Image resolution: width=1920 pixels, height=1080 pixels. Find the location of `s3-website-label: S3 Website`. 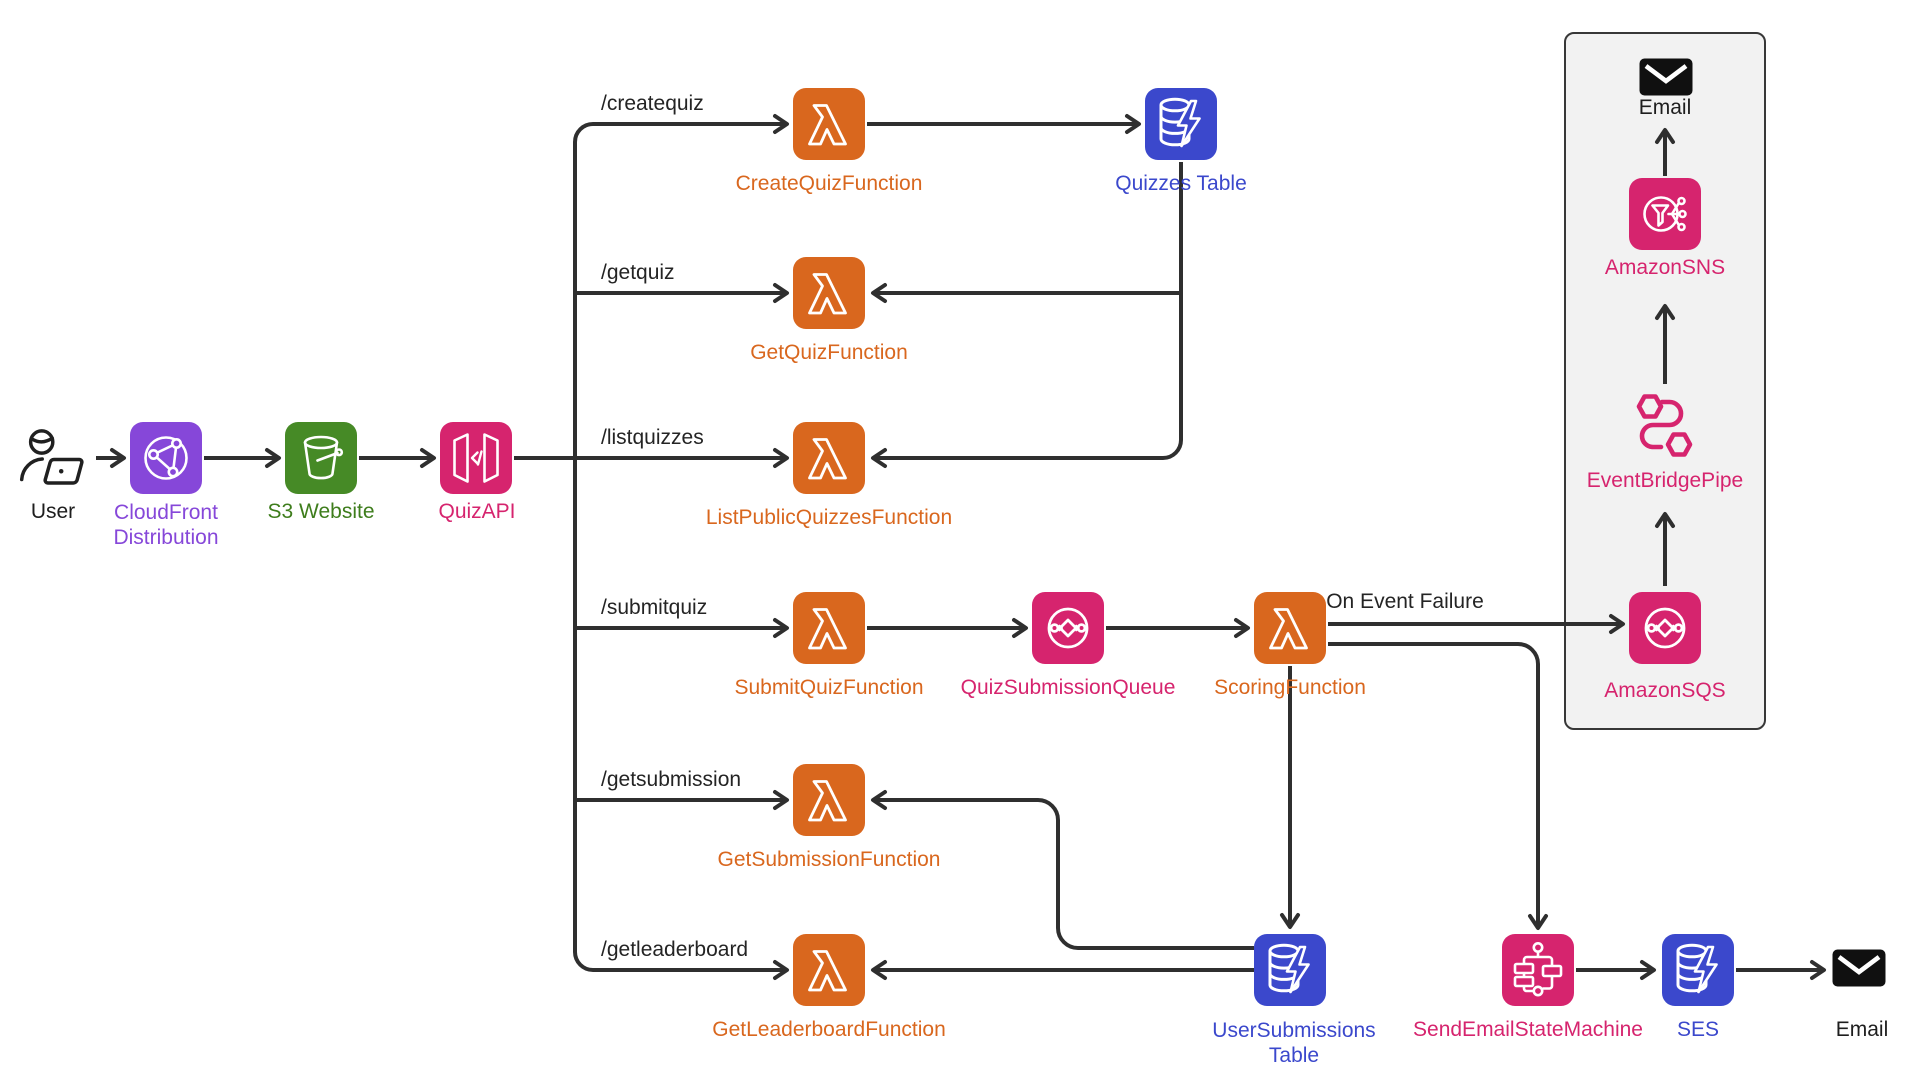

s3-website-label: S3 Website is located at coordinates (321, 511).